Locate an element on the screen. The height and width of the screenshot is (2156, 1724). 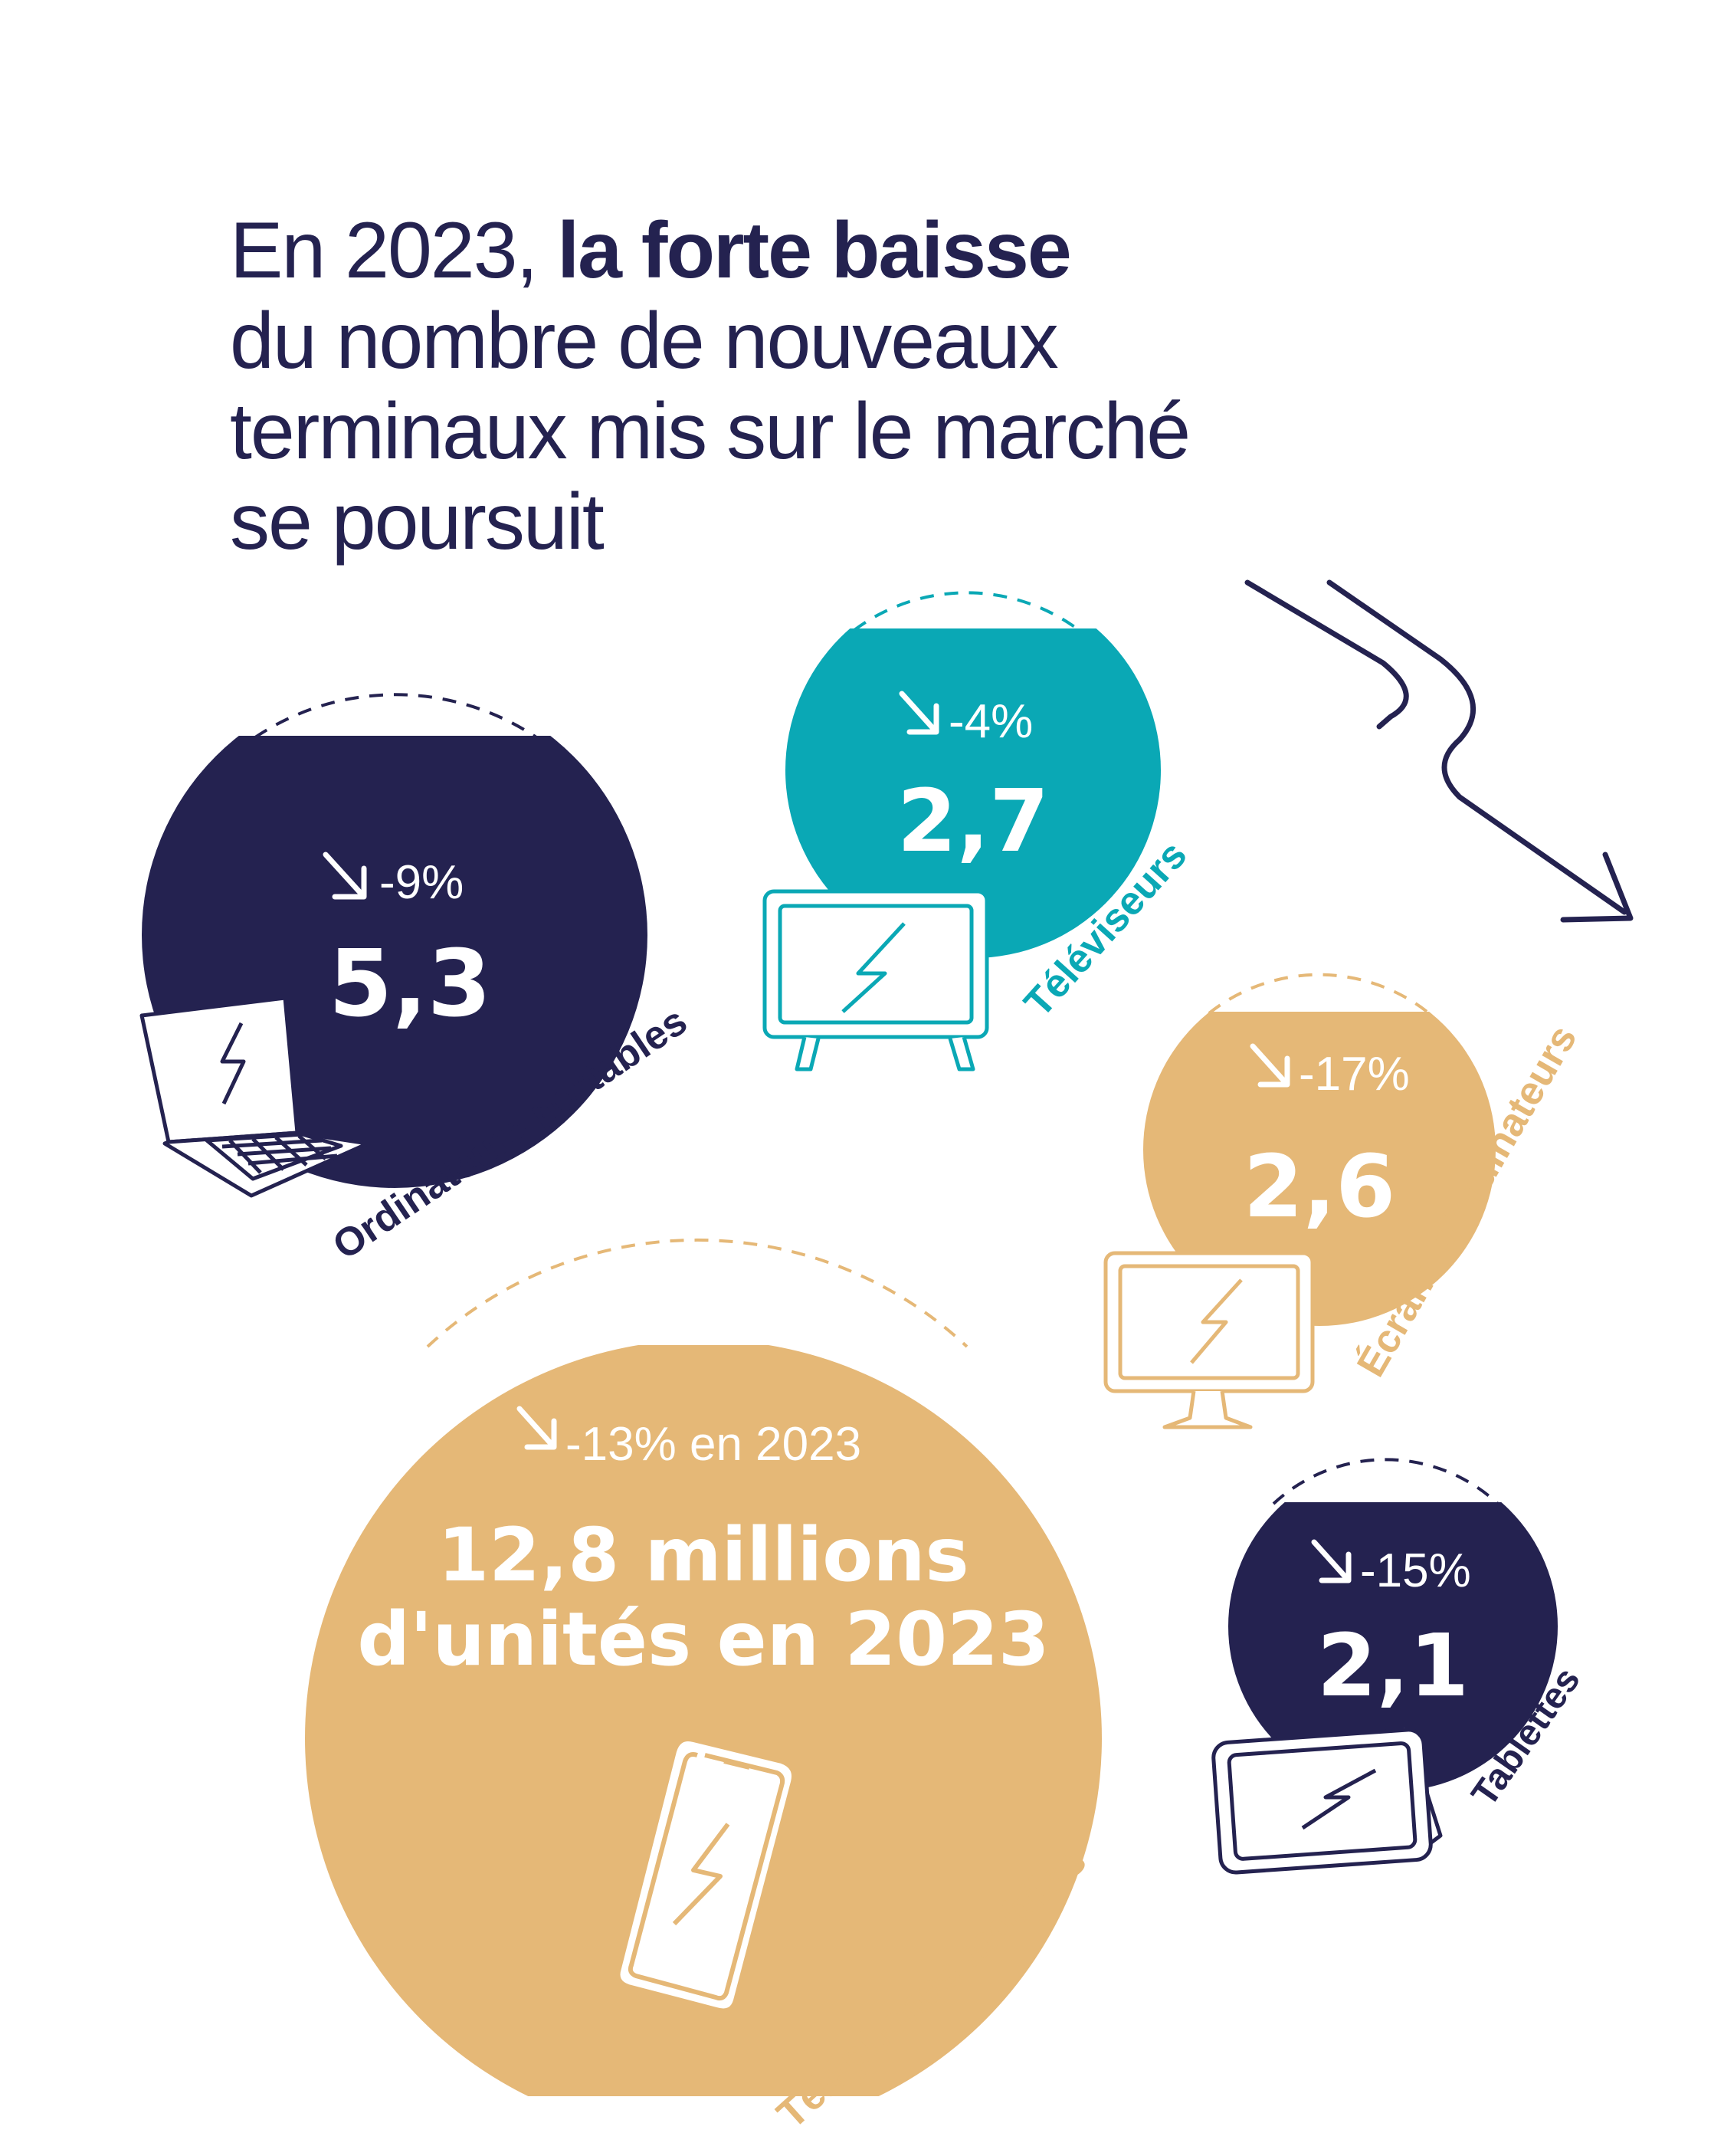
change-label-televiseurs: -4% is located at coordinates (991, 721).